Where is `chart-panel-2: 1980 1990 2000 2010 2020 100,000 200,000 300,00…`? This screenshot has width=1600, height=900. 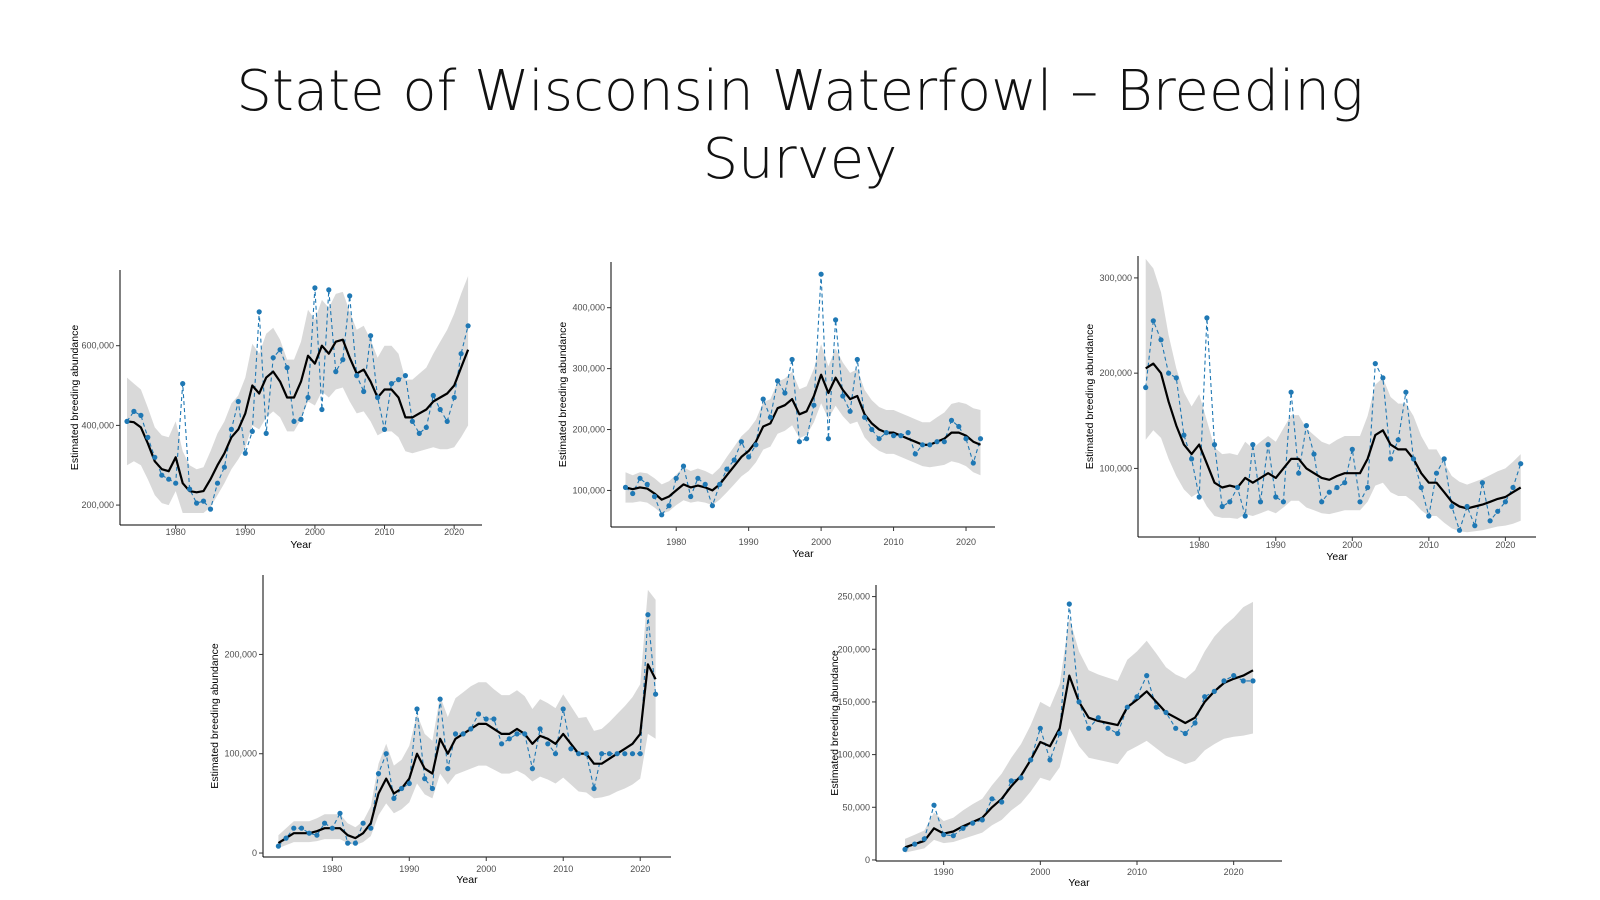 chart-panel-2: 1980 1990 2000 2010 2020 100,000 200,000 300,00… is located at coordinates (776, 411).